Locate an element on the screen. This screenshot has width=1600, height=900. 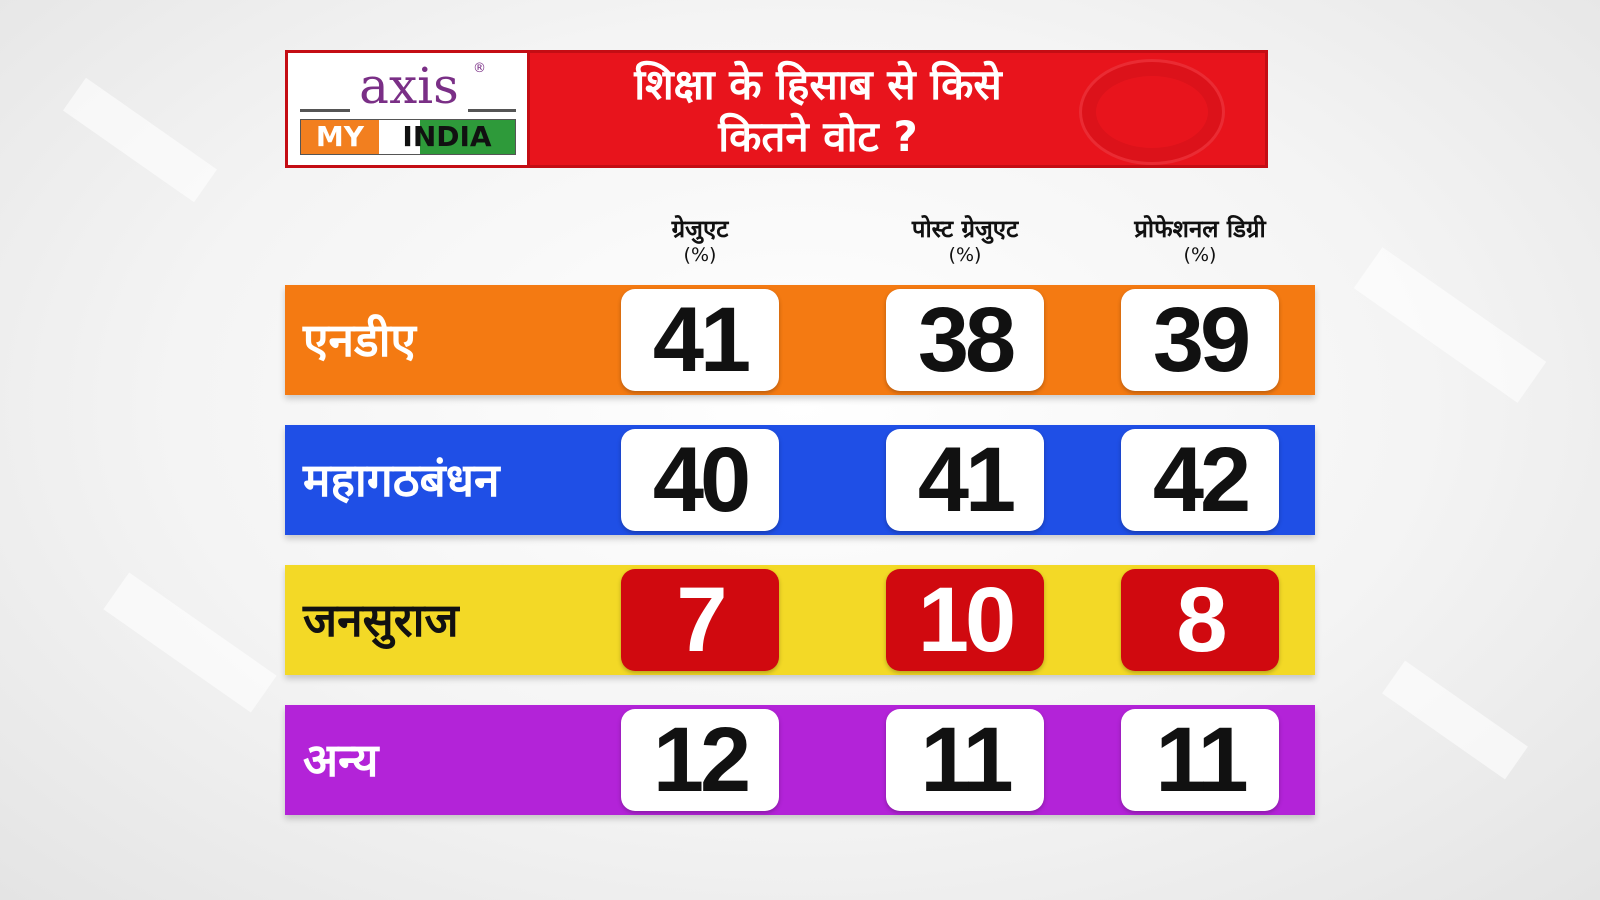
chart-title: शिक्षा के हिसाब से किसे कितने वोट ? is located at coordinates (818, 111).